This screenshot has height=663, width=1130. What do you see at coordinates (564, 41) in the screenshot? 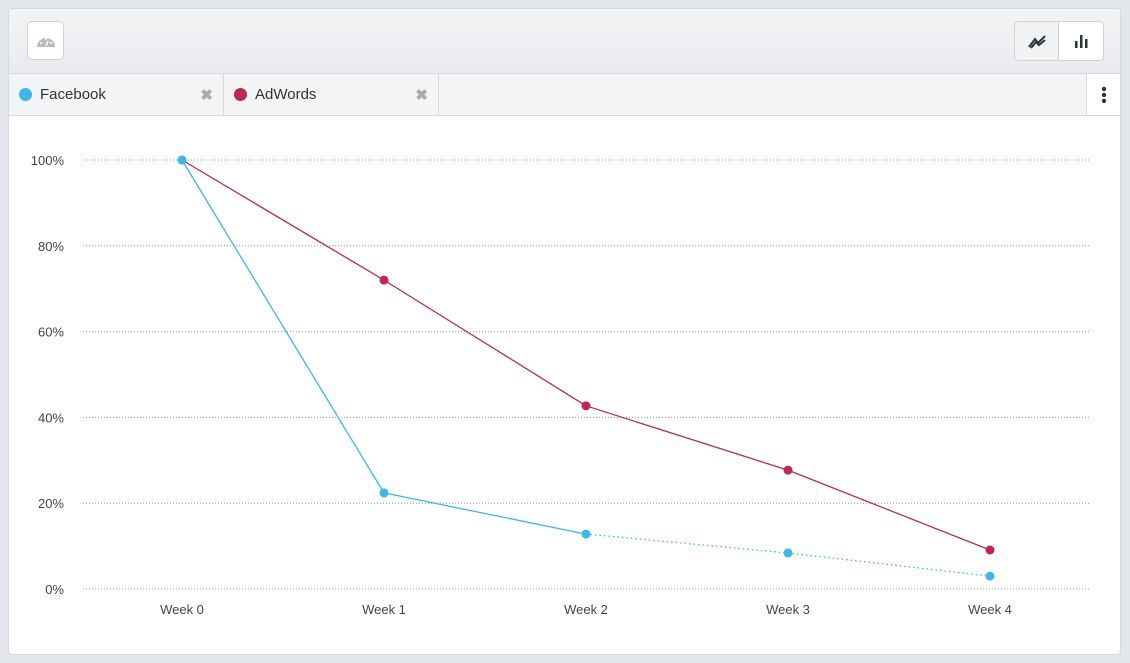
I see `toolbar` at bounding box center [564, 41].